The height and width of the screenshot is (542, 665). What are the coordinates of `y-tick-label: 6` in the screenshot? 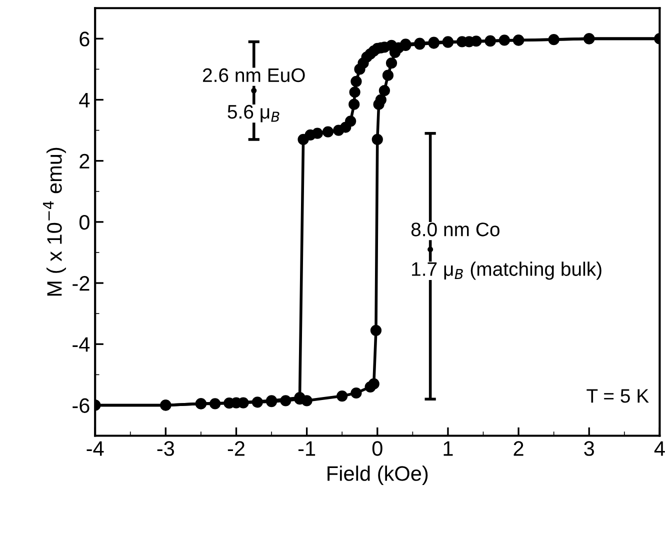 It's located at (85, 39).